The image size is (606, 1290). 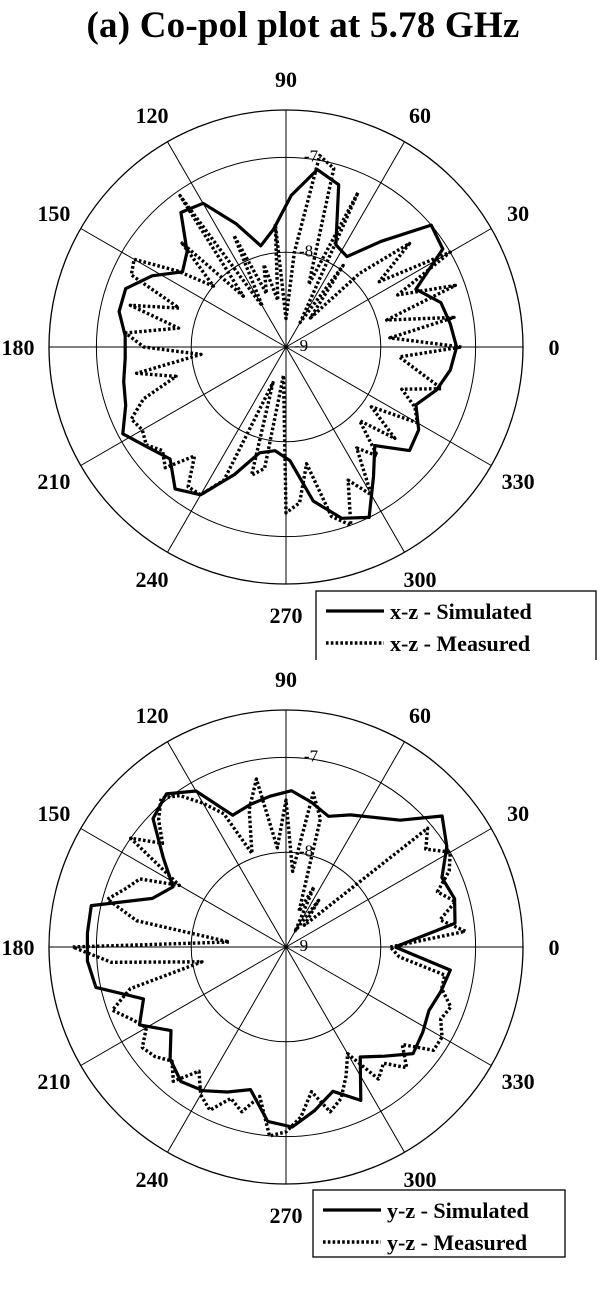 I want to click on legend-entry: y-z - Simulated, so click(x=458, y=1210).